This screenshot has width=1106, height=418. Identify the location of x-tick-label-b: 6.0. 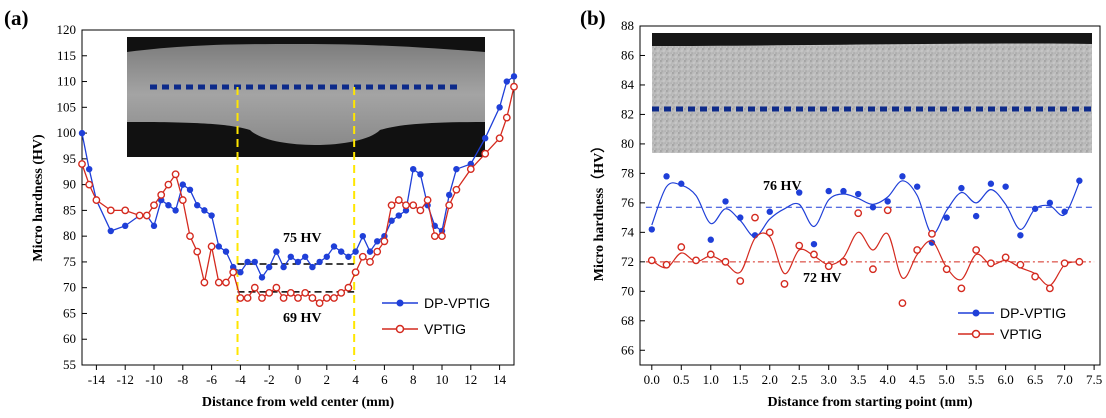
(1006, 379).